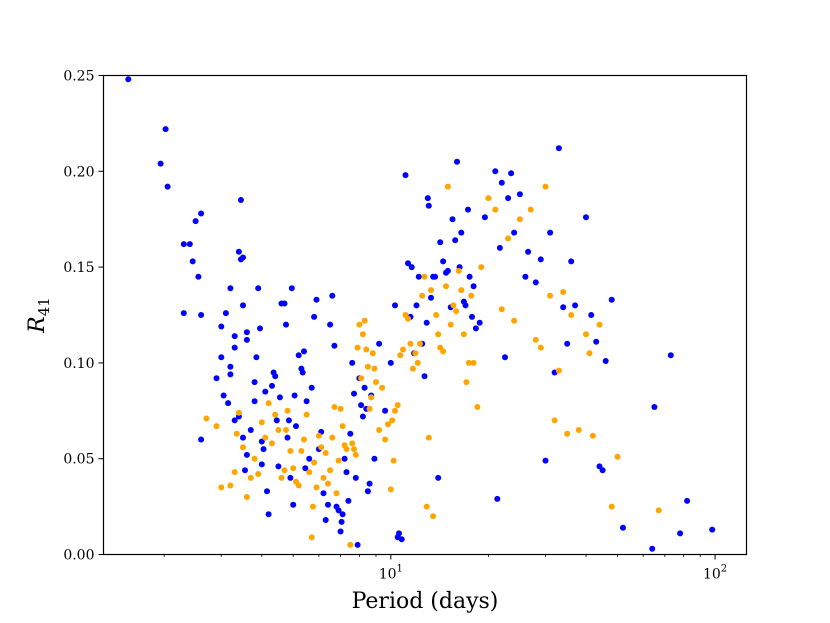 The image size is (830, 623). I want to click on y-tick-label: 0.15, so click(78, 268).